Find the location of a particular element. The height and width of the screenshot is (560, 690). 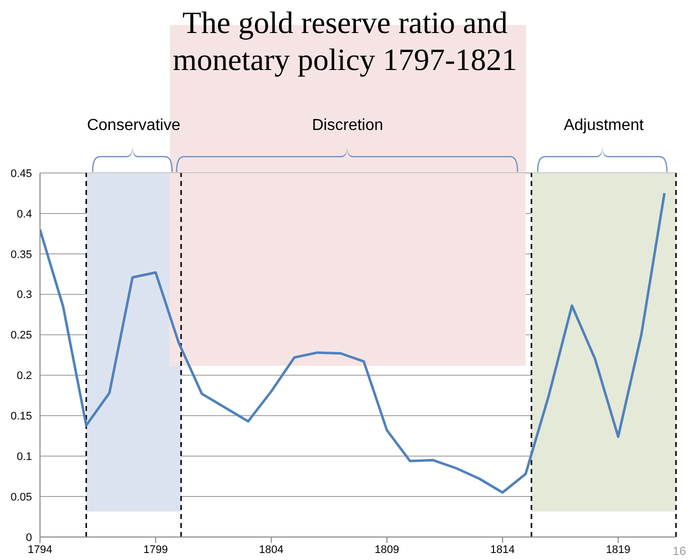

chart-title: The gold reserve ratio and monetary policy 1797-1821 is located at coordinates (345, 41).